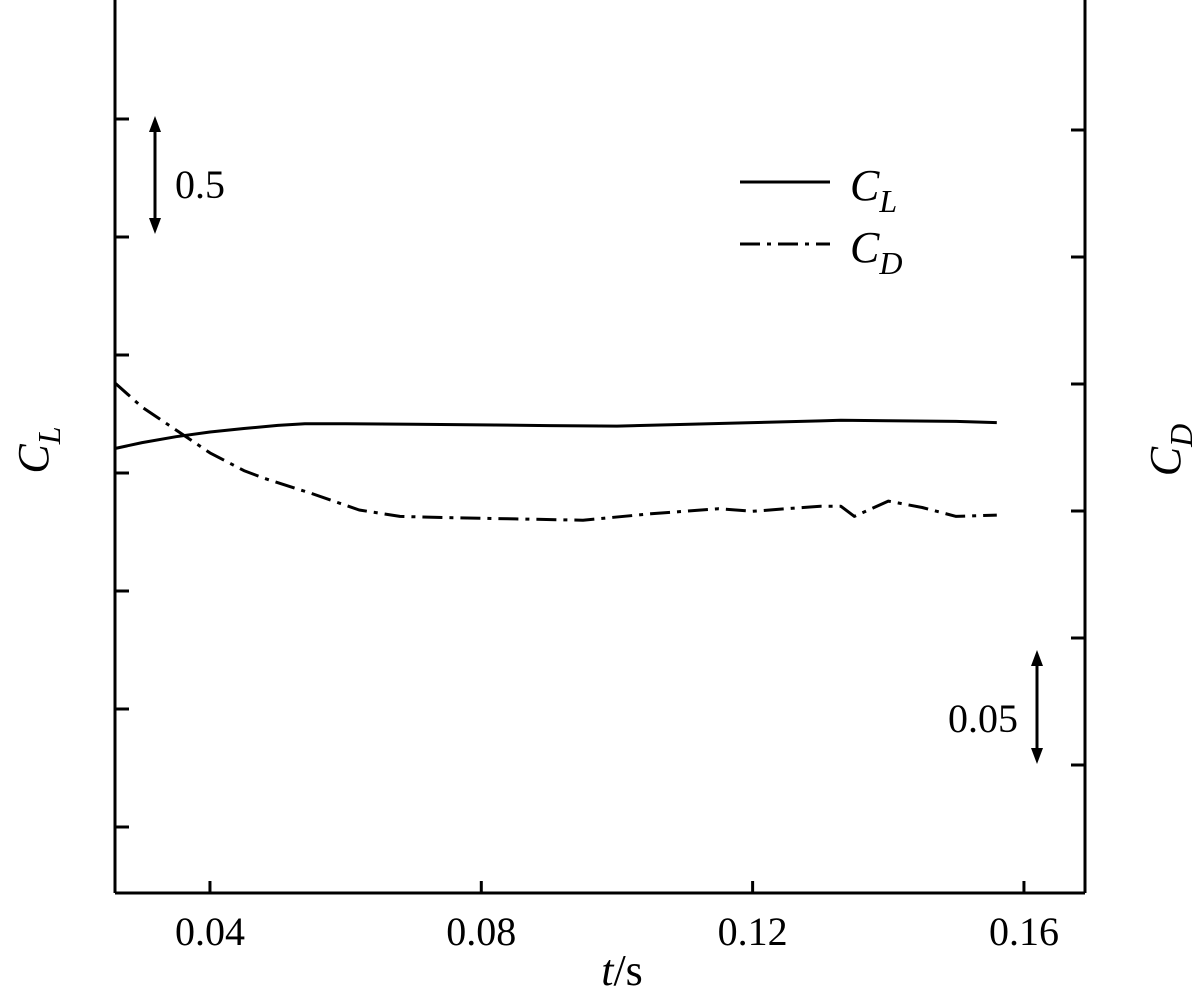  I want to click on legend-label-cl: CL, so click(873, 190).